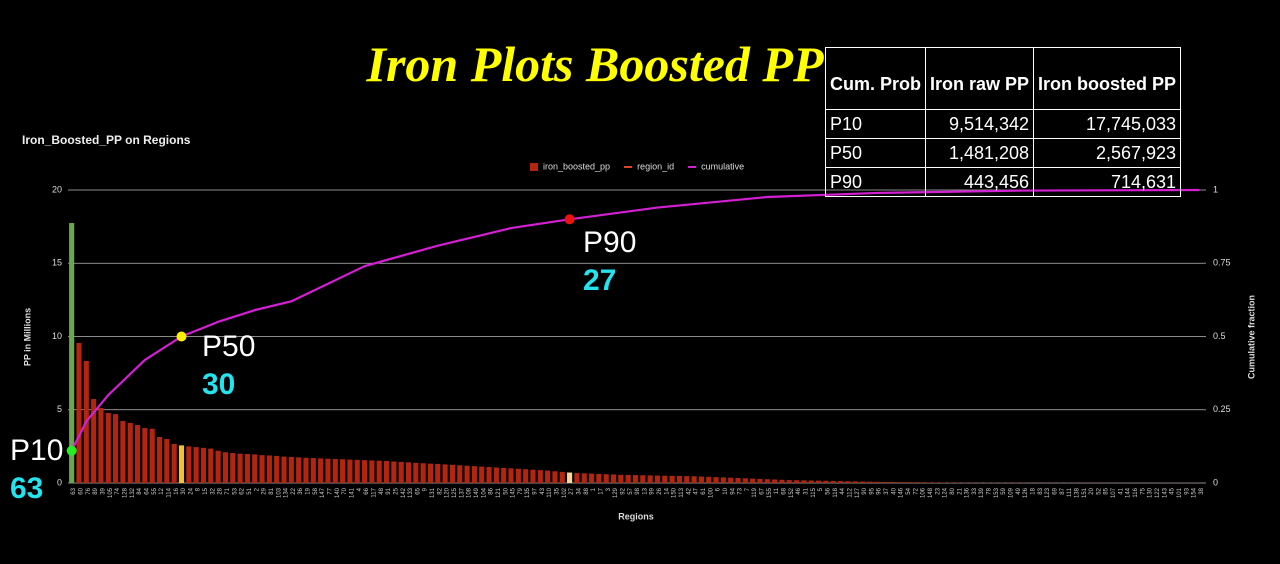 This screenshot has width=1280, height=564. What do you see at coordinates (1063, 490) in the screenshot?
I see `x-tick-label: 87` at bounding box center [1063, 490].